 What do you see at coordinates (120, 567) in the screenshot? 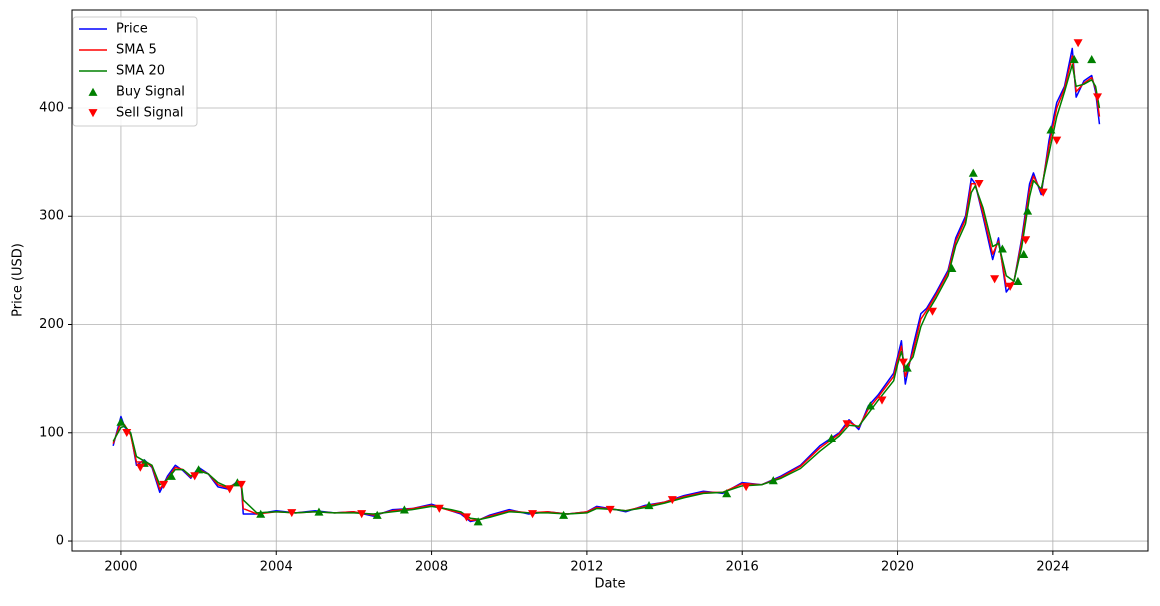
I see `x-tick-label: 2000` at bounding box center [120, 567].